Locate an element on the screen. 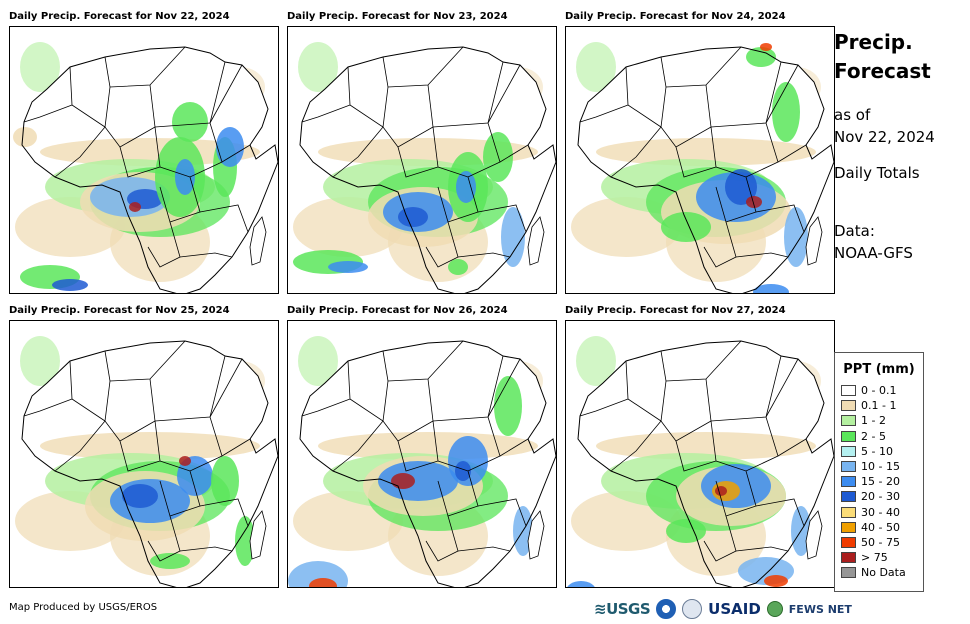 Image resolution: width=970 pixels, height=624 pixels. legend-item: 0.1 - 1 is located at coordinates (879, 405).